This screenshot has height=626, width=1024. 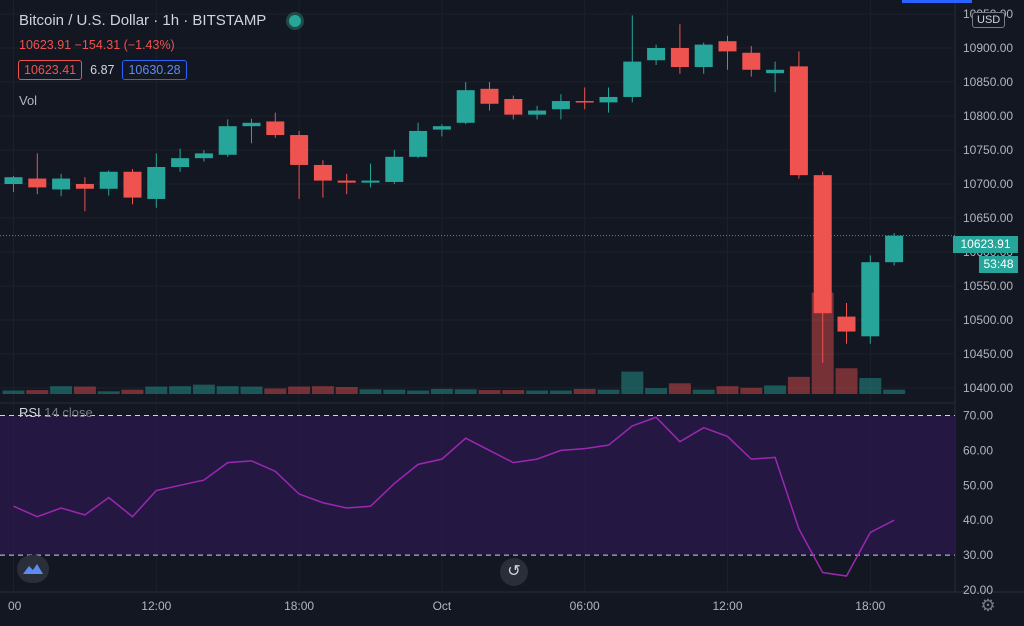 What do you see at coordinates (937, 1) in the screenshot?
I see `top-accent-bar` at bounding box center [937, 1].